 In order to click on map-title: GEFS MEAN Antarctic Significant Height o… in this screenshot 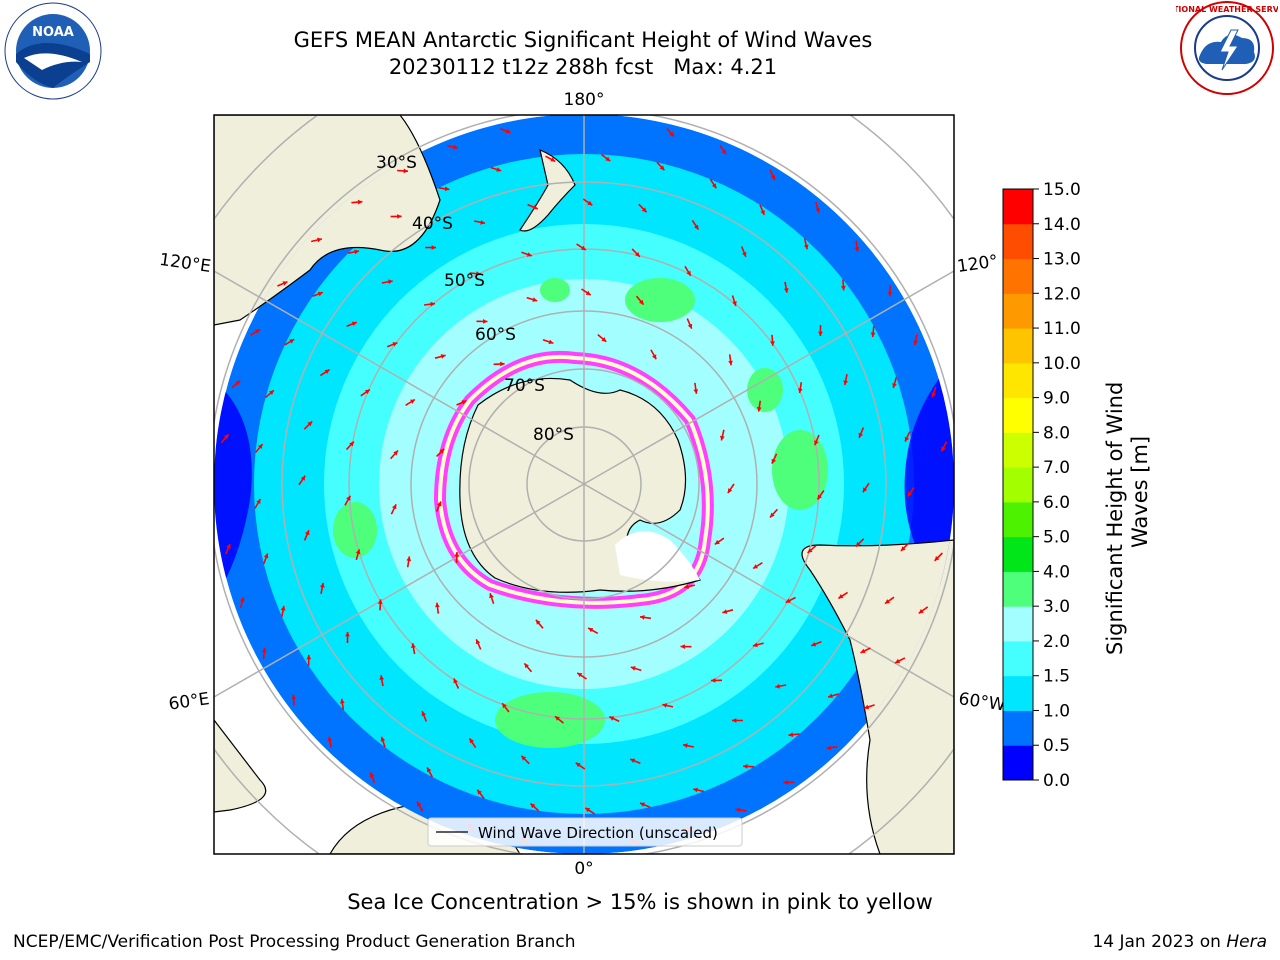, I will do `click(583, 40)`.